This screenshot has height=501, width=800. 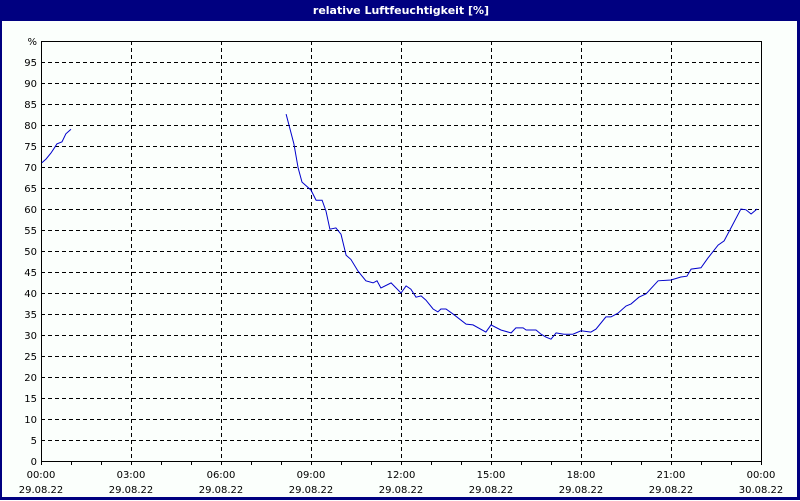 I want to click on x-tick-time: 06:00, so click(x=221, y=475).